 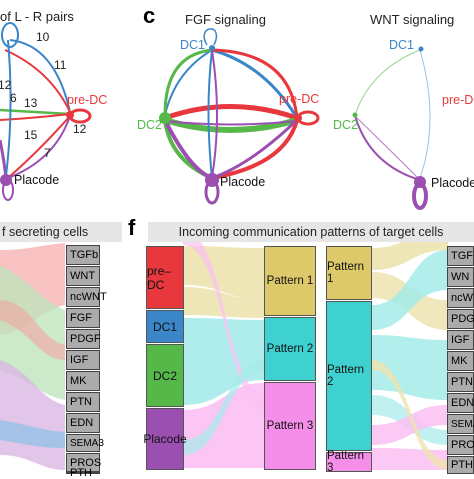 What do you see at coordinates (83, 276) in the screenshot?
I see `signal-box: WNT` at bounding box center [83, 276].